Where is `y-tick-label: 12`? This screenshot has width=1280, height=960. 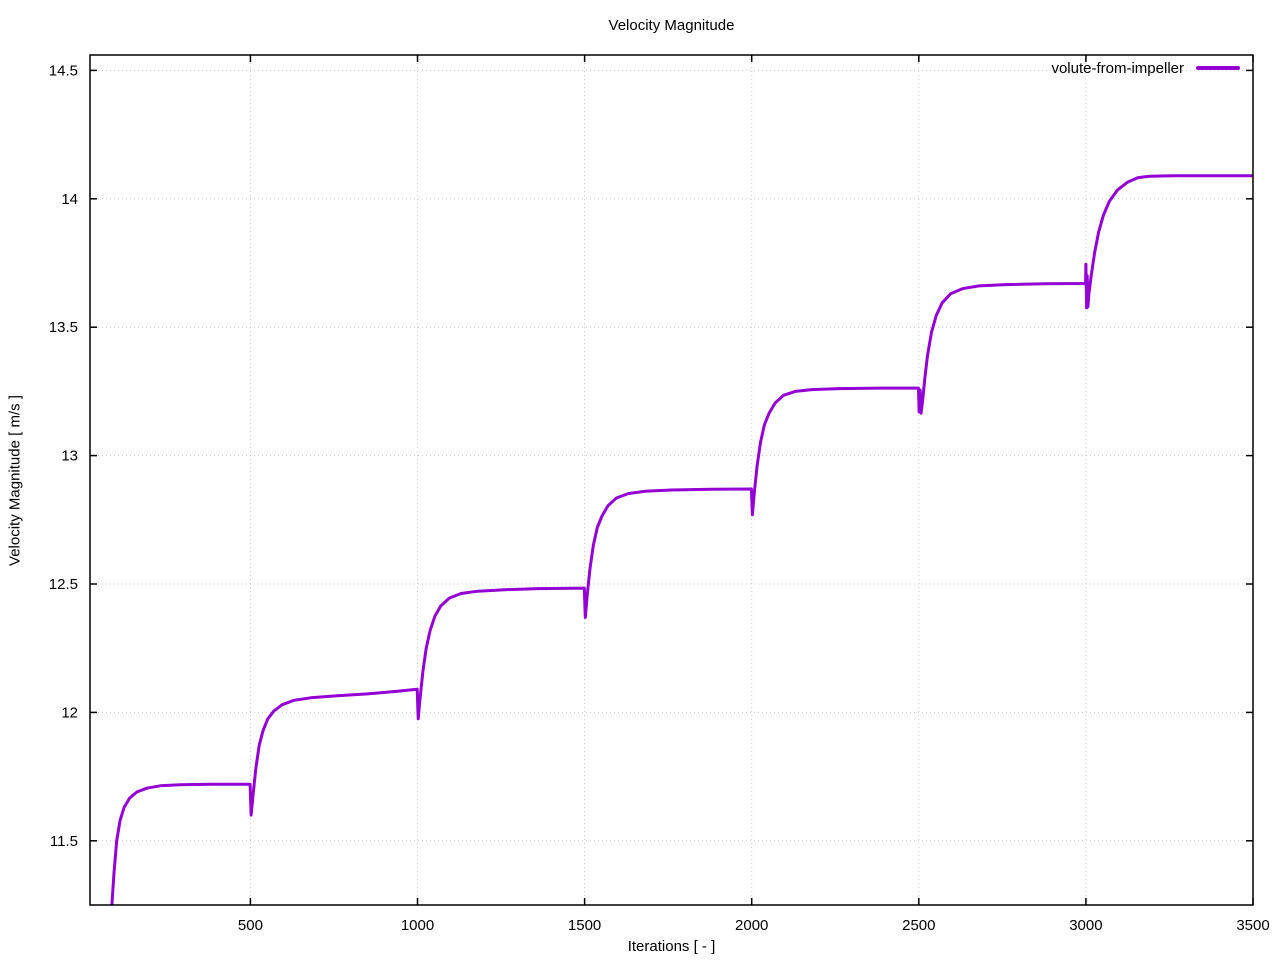 y-tick-label: 12 is located at coordinates (69, 712).